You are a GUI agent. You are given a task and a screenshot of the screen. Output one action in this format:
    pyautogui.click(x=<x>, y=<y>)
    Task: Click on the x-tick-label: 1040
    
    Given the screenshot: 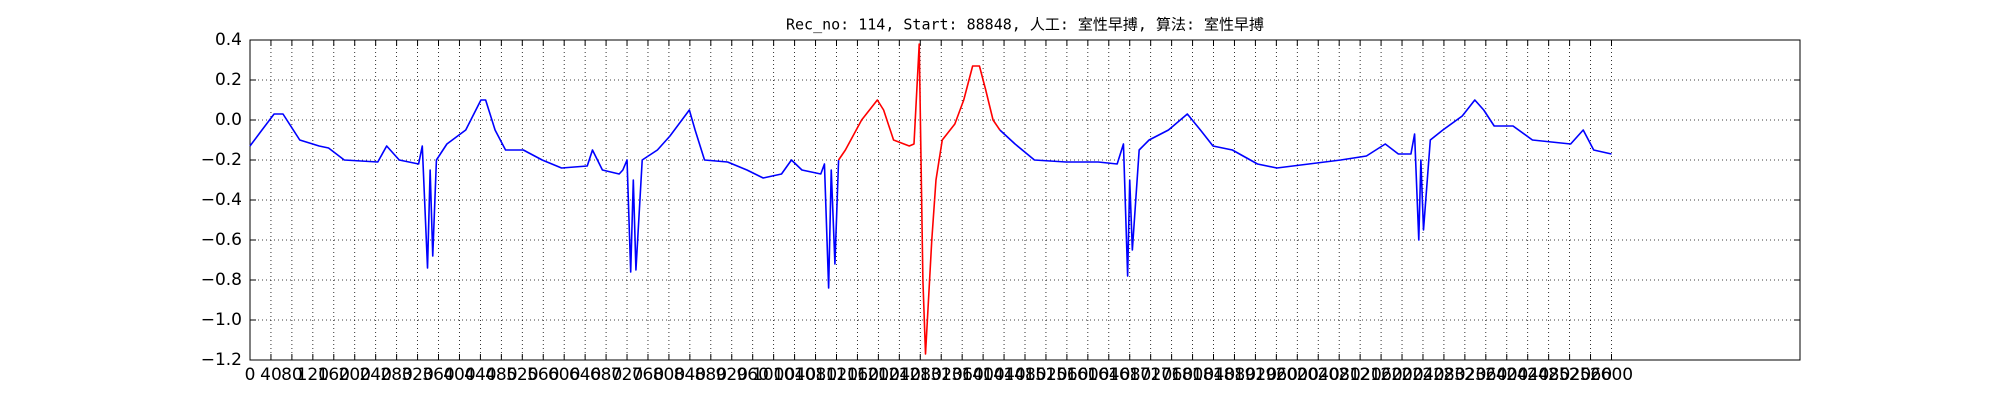 What is the action you would take?
    pyautogui.click(x=794, y=375)
    